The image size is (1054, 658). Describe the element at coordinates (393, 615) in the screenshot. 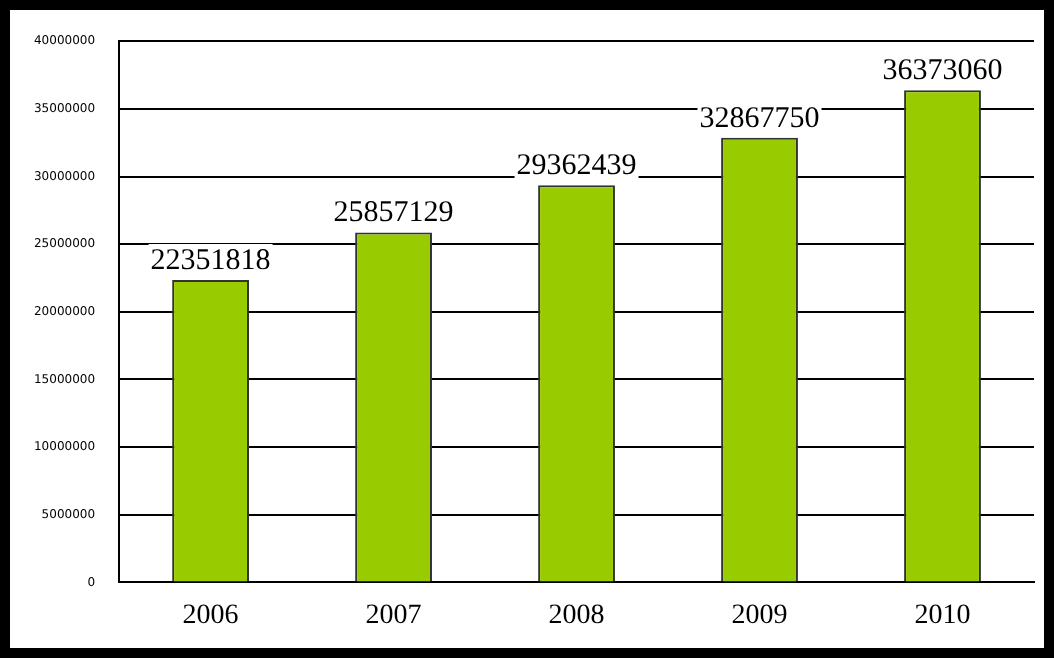

I see `x-tick-label: 2007` at that location.